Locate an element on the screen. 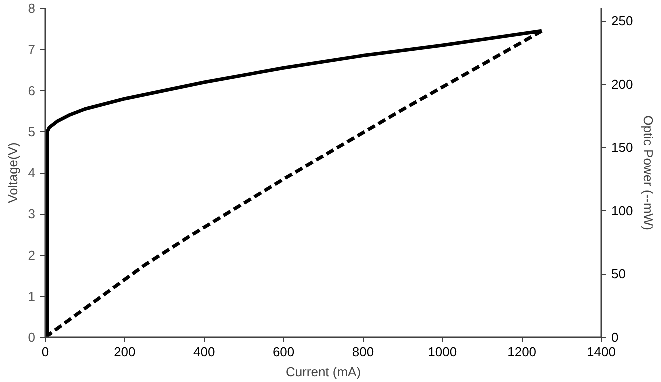 This screenshot has height=382, width=661. x-tick-label: 800 is located at coordinates (363, 352).